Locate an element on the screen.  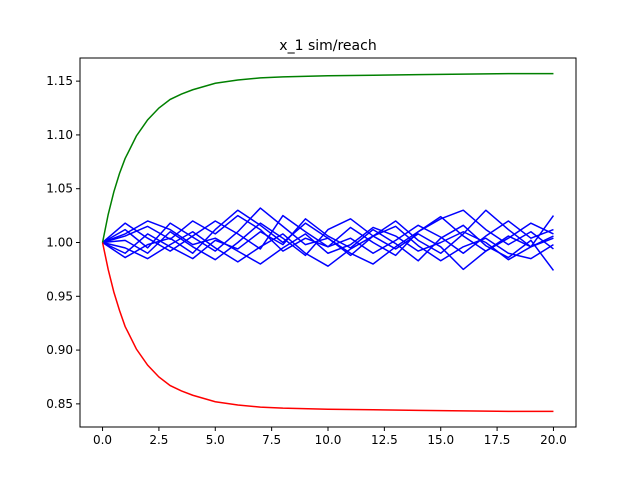
y-tick-label: 0.90 is located at coordinates (59, 350).